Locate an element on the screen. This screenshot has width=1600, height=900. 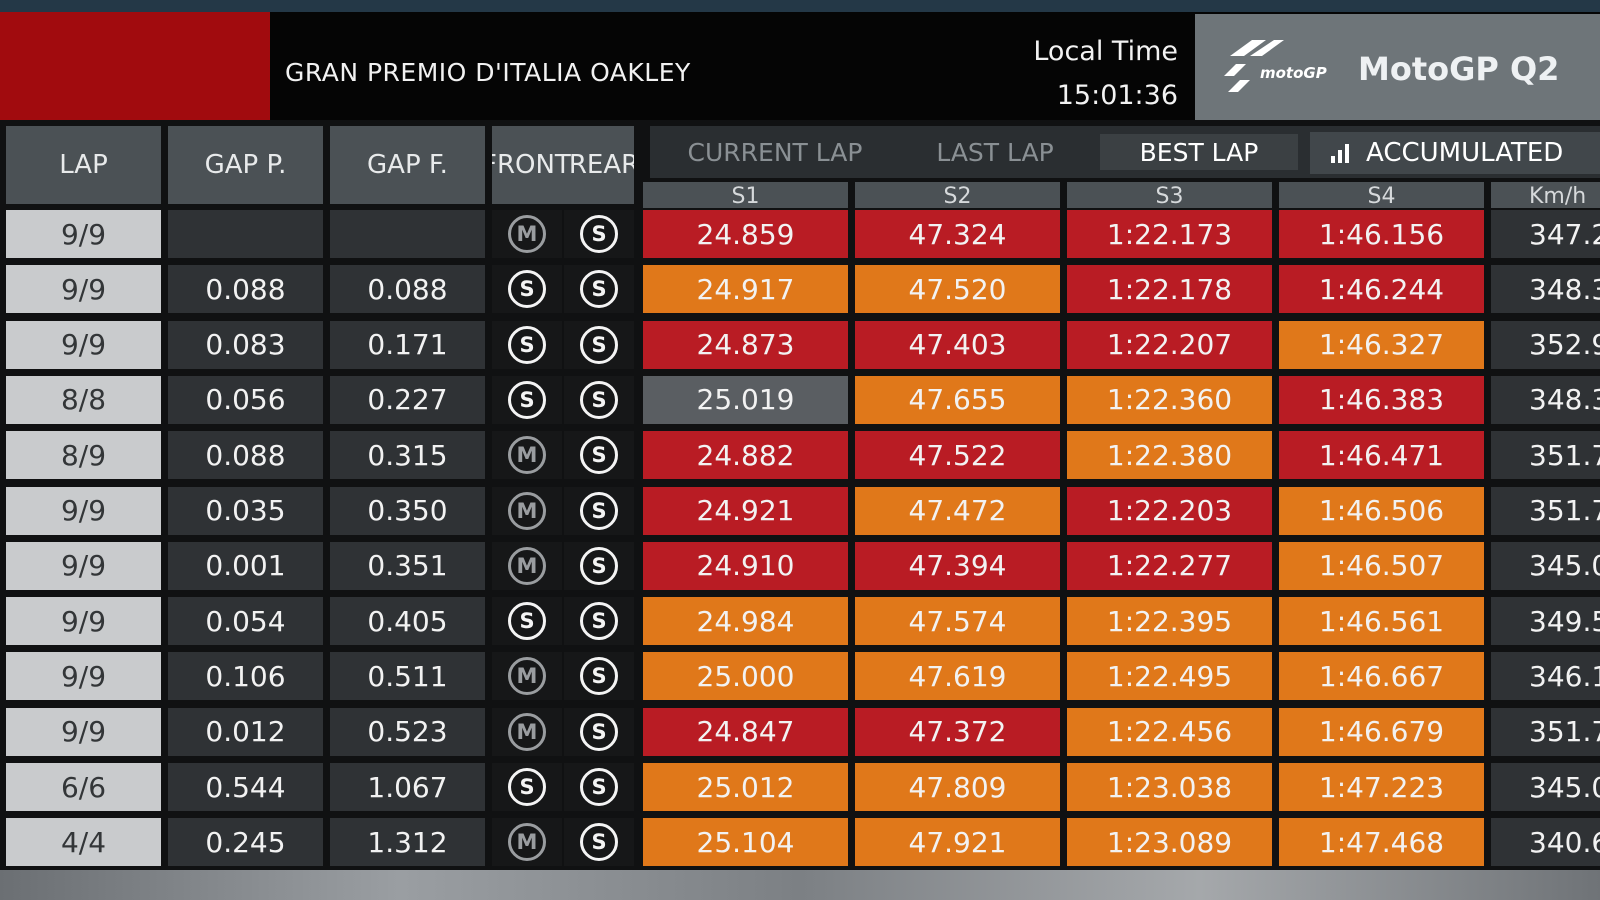
sector-s4-cell: 1:47.223 is located at coordinates (1381, 787).